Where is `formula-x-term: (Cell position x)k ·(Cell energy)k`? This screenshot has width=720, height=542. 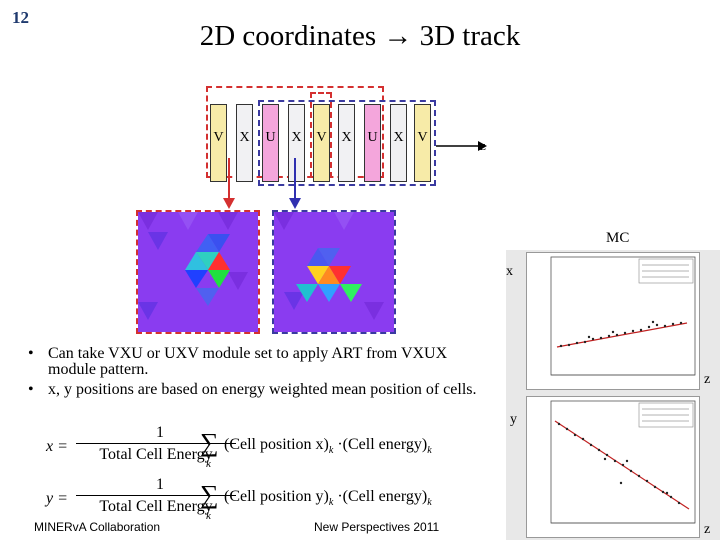
formula-x-term: (Cell position x)k ·(Cell energy)k is located at coordinates (328, 446).